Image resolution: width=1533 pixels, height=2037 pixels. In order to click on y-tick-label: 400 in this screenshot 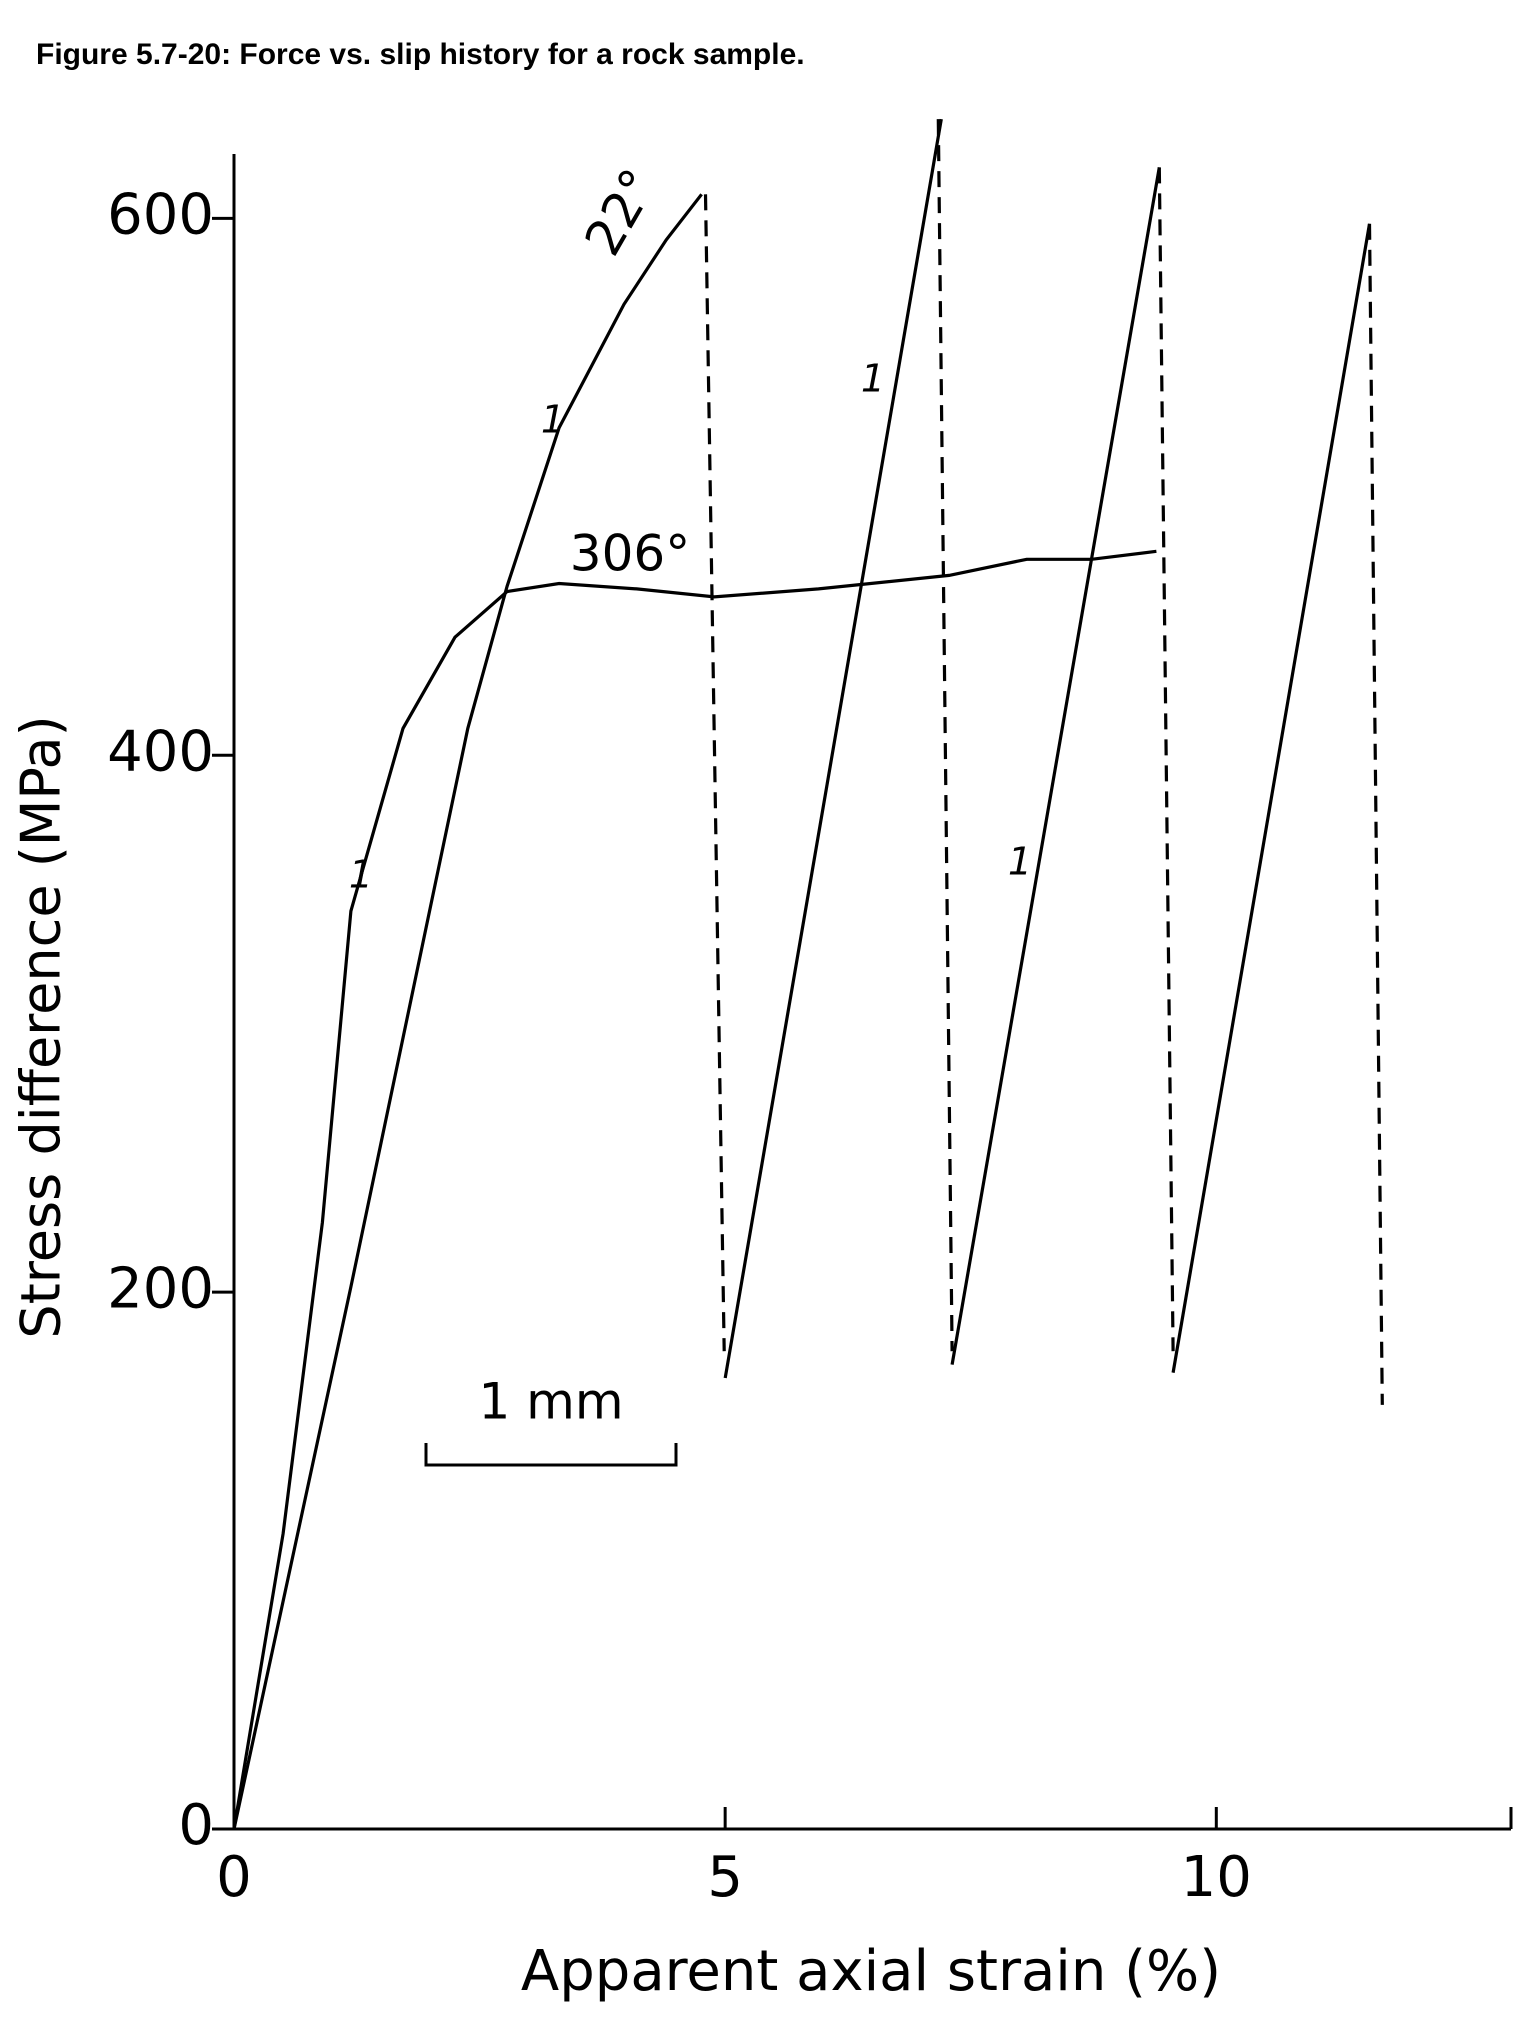, I will do `click(160, 751)`.